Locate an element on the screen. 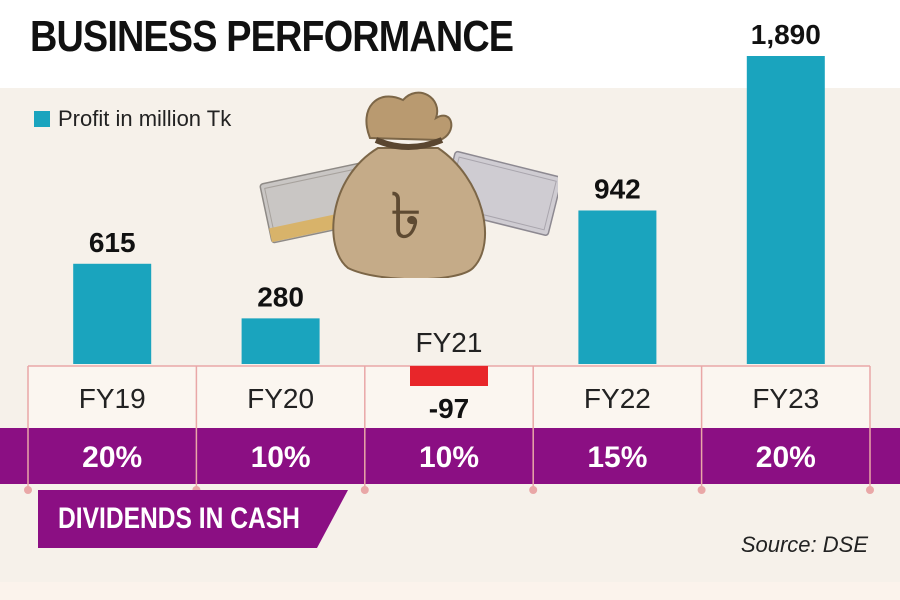  bag-top is located at coordinates (409, 116).